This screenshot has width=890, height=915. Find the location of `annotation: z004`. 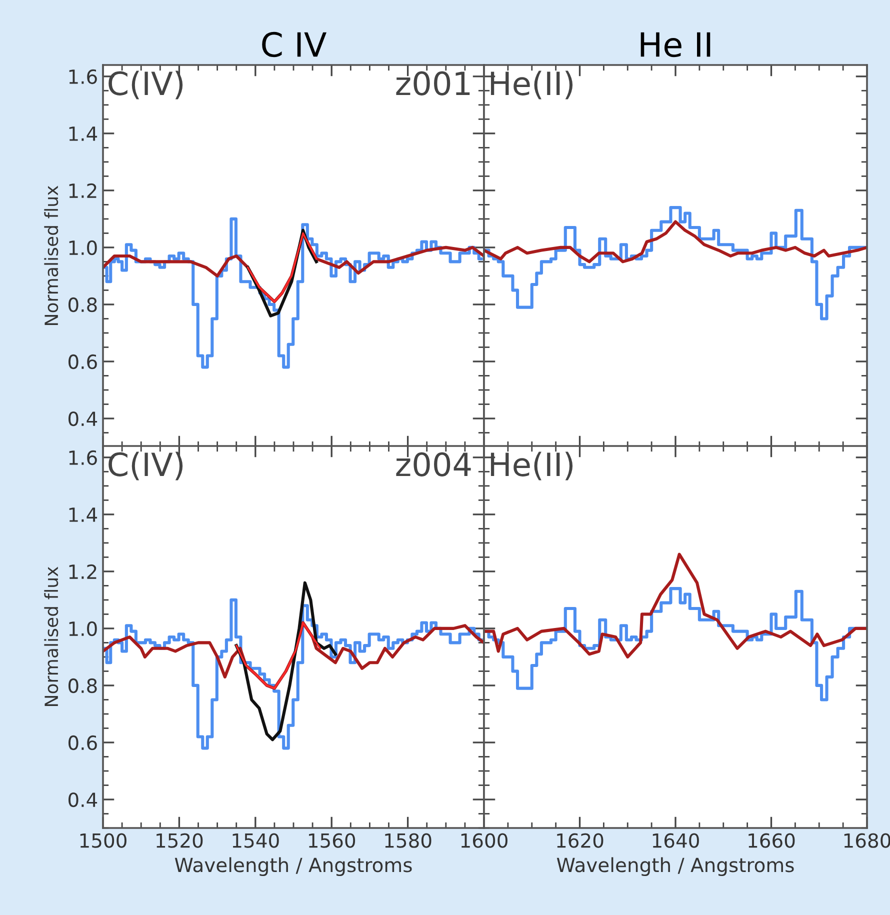

annotation: z004 is located at coordinates (433, 464).